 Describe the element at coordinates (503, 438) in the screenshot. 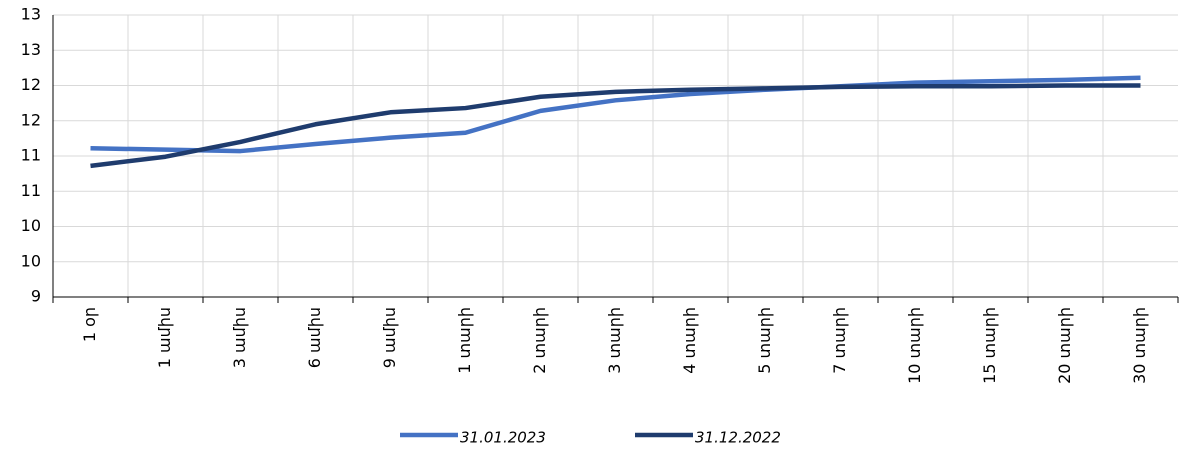

I see `legend-label: 31.01.2023` at that location.